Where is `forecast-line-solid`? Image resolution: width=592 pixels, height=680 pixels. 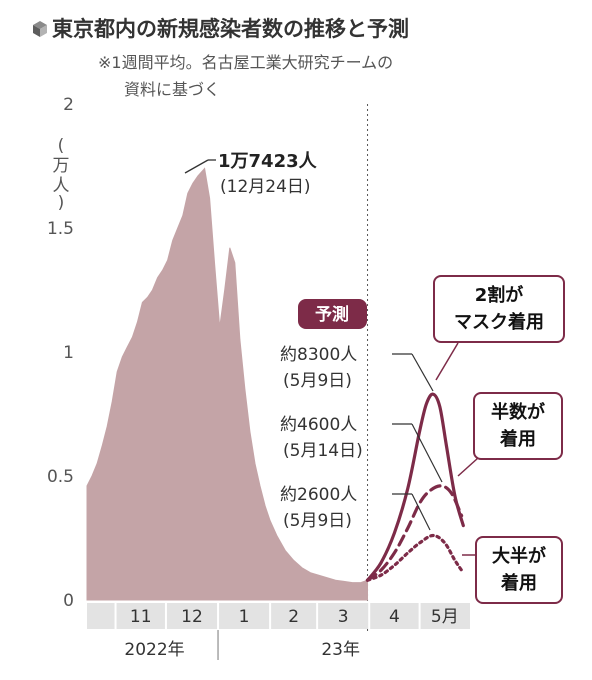
forecast-line-solid is located at coordinates (415, 487).